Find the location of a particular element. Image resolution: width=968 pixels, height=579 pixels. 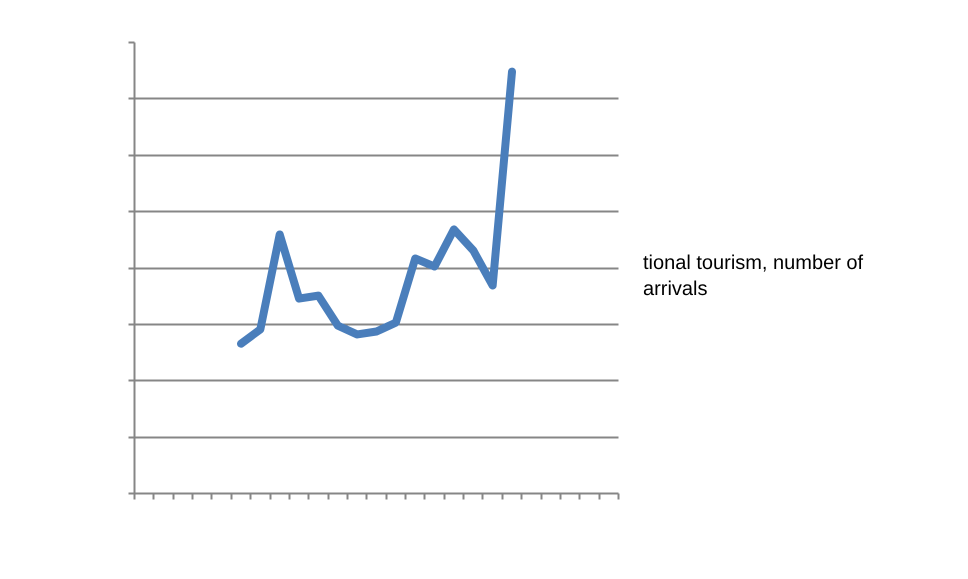

text: tional tourism, number of arrivals is located at coordinates (753, 276).